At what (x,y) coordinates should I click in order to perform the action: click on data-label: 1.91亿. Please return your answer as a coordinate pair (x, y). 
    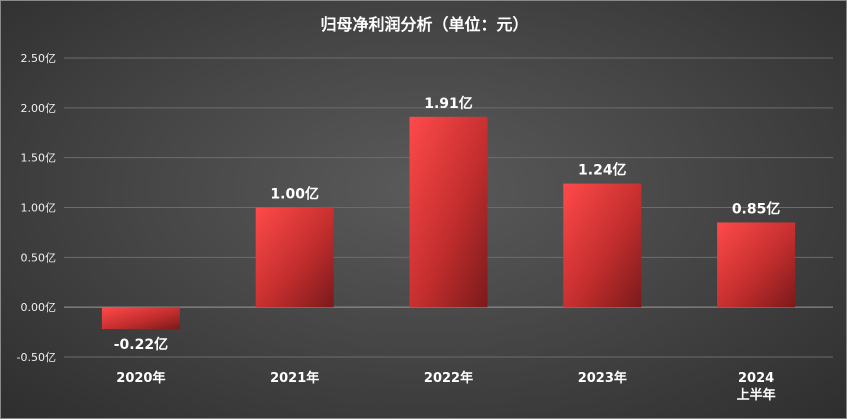
    Looking at the image, I should click on (448, 103).